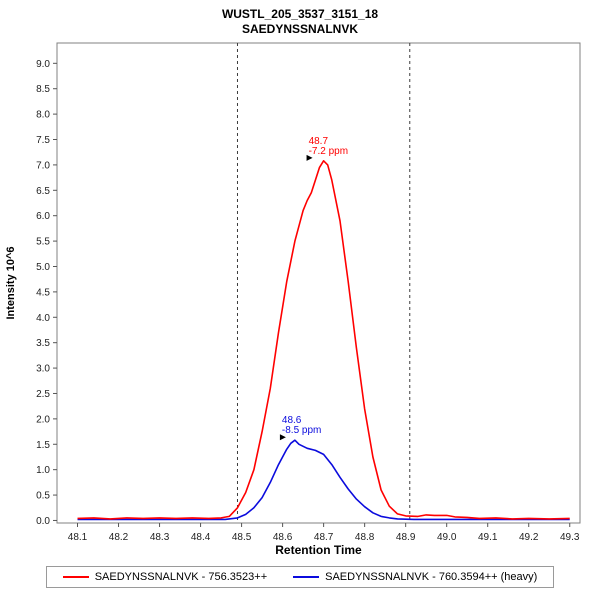 This screenshot has width=600, height=600. I want to click on x-tick-label: 48.6, so click(283, 537).